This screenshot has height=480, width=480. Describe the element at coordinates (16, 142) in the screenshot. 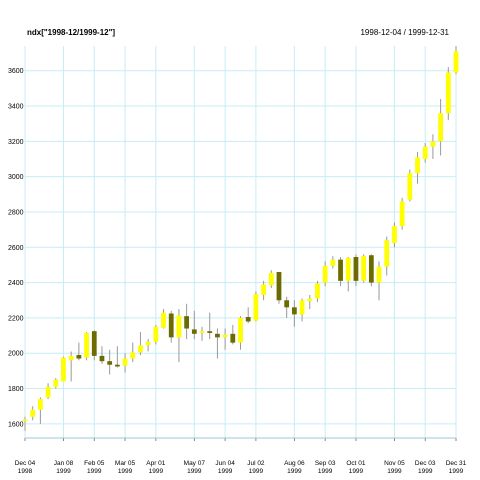

I see `y-tick-label: 3200` at that location.